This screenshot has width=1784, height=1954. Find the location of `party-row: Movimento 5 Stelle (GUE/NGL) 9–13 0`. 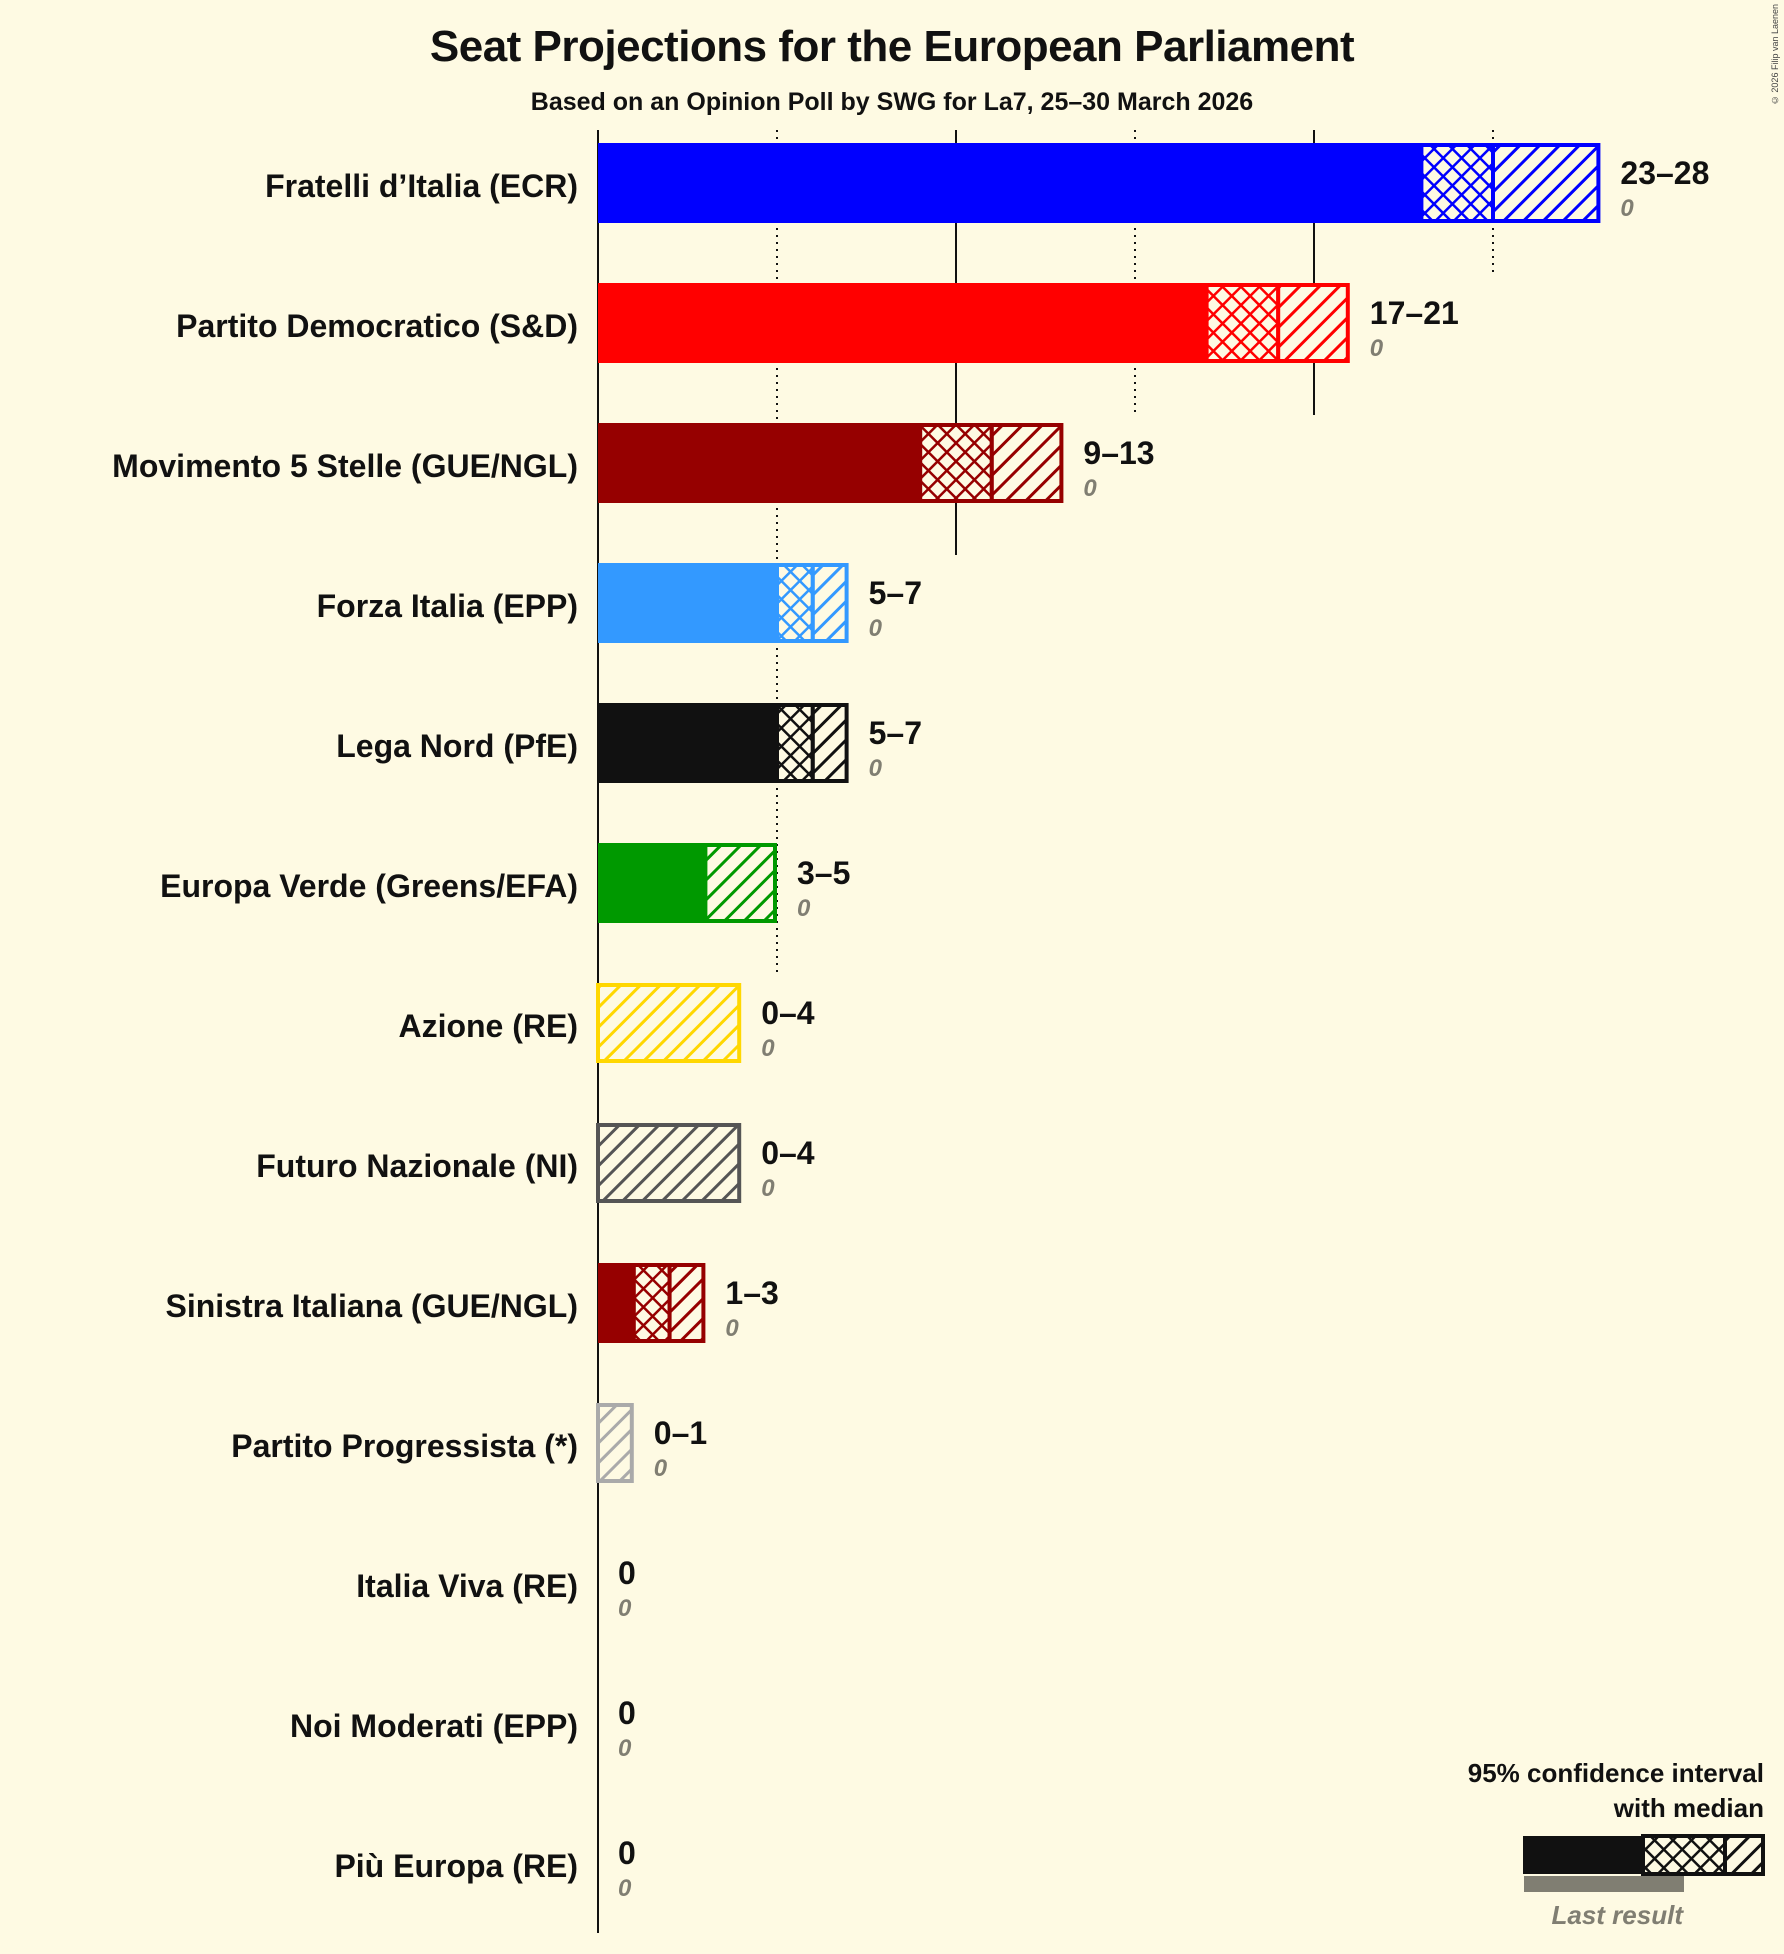

party-row: Movimento 5 Stelle (GUE/NGL) 9–13 0 is located at coordinates (633, 463).